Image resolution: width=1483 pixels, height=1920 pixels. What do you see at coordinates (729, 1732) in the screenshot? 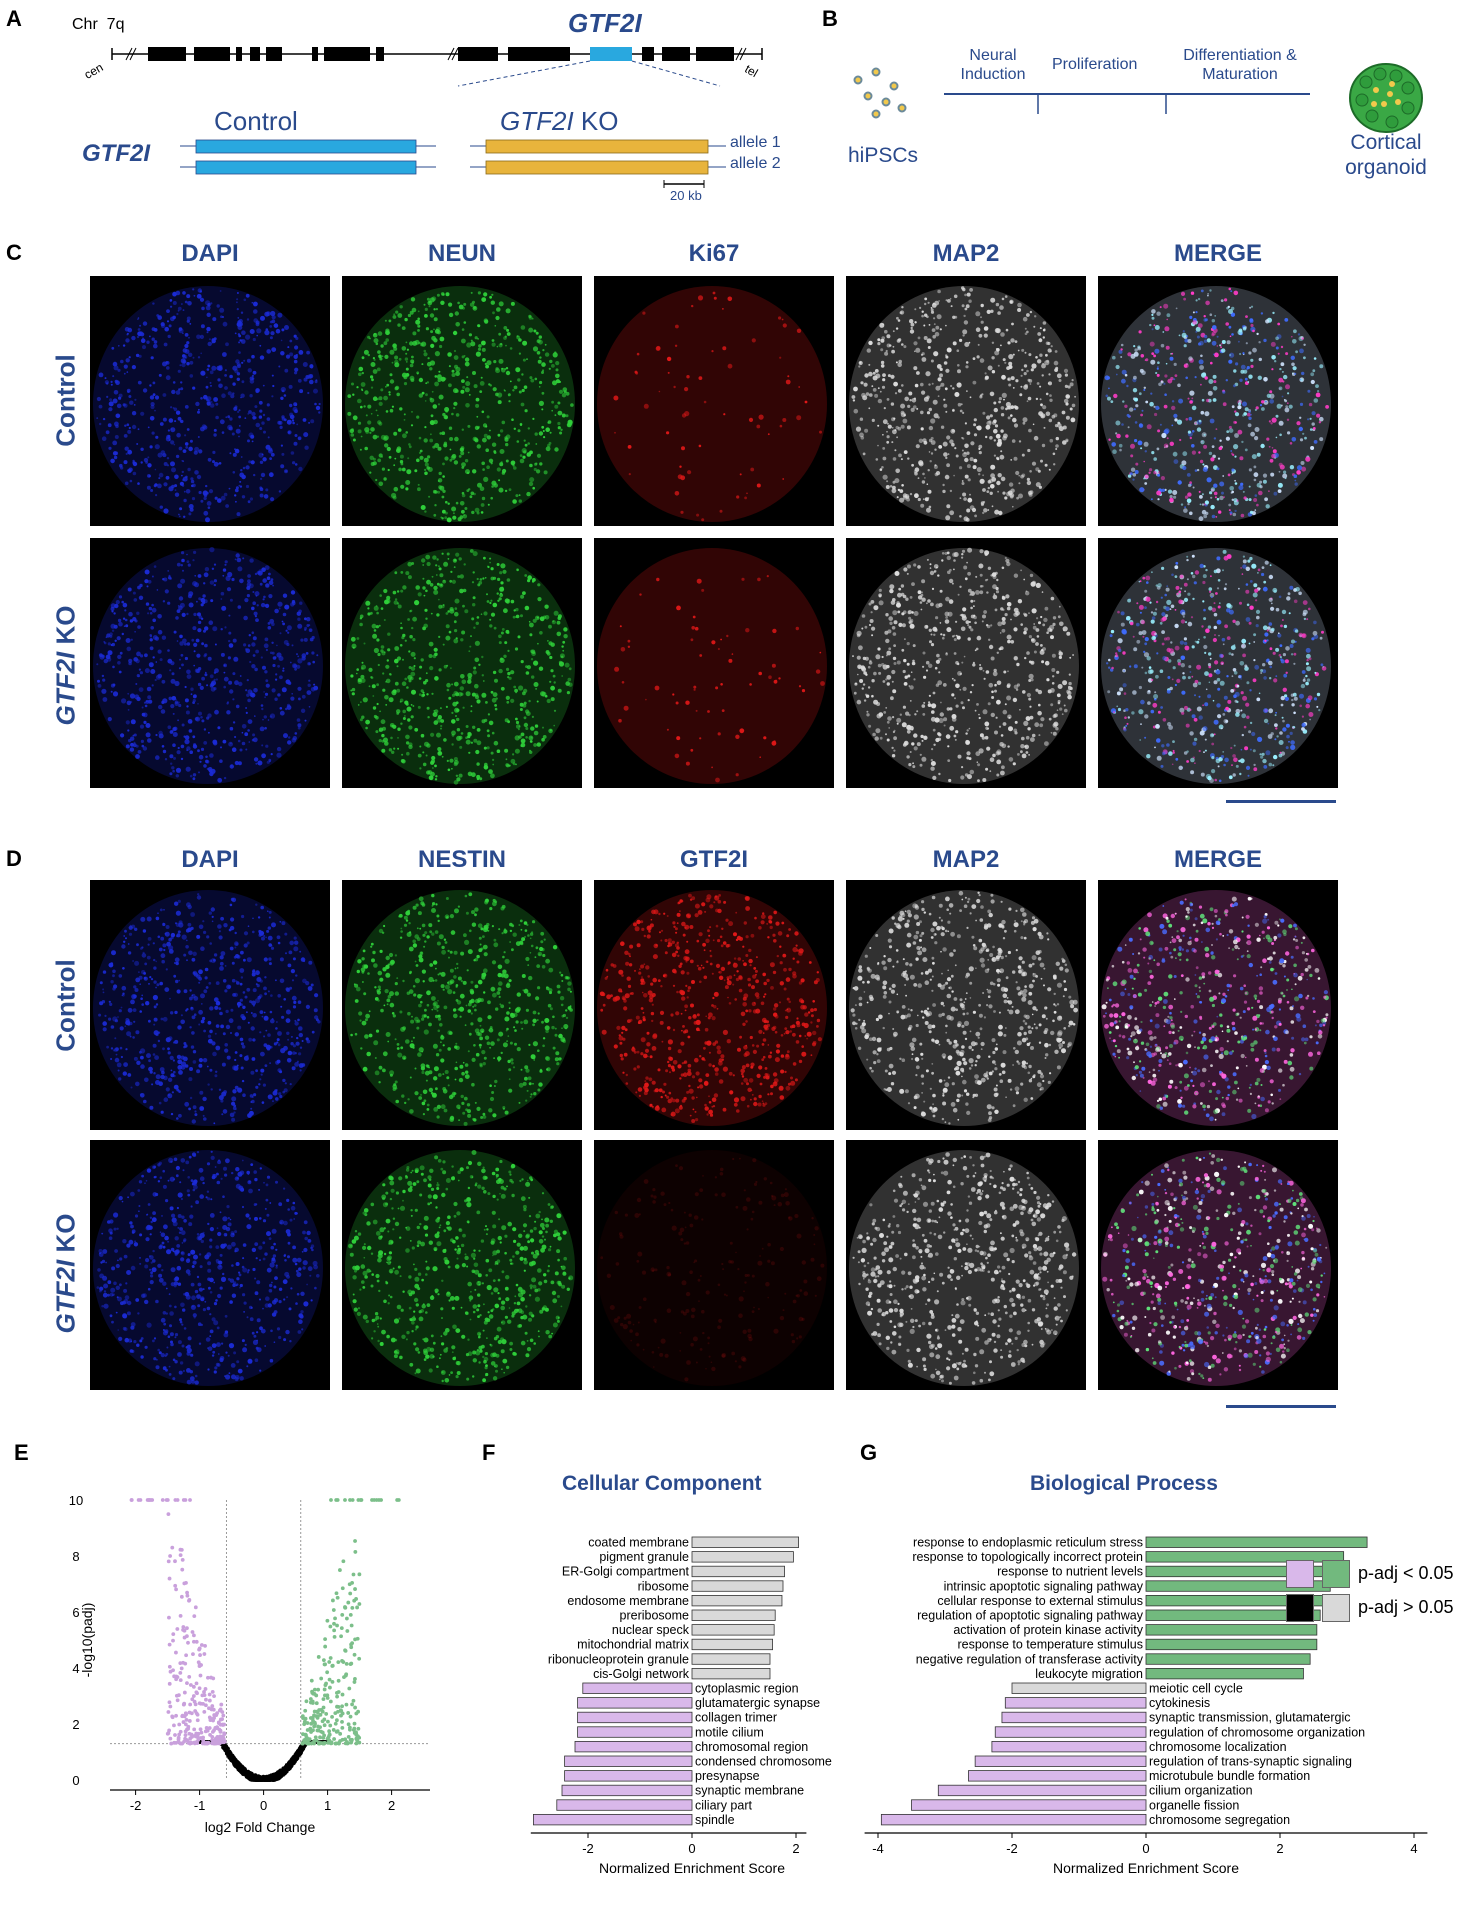
I see `bar-label: motile cilium` at bounding box center [729, 1732].